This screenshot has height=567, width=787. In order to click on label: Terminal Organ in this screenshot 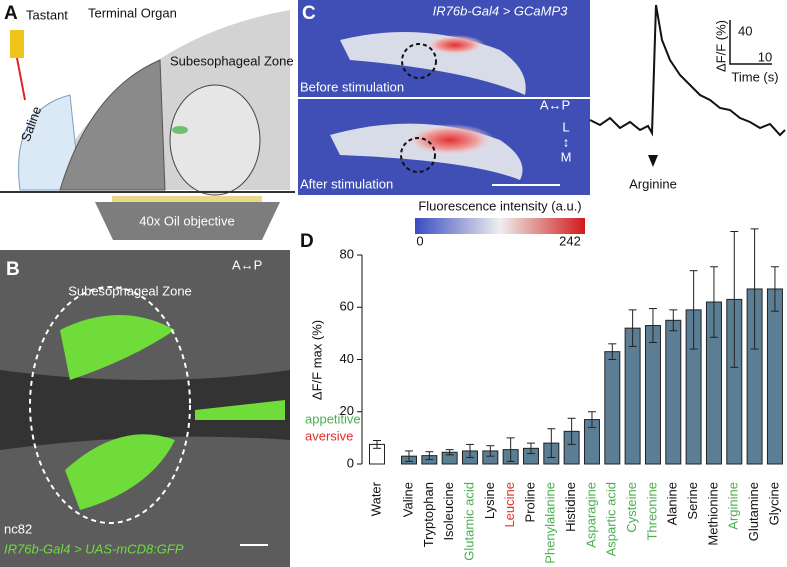, I will do `click(132, 12)`.